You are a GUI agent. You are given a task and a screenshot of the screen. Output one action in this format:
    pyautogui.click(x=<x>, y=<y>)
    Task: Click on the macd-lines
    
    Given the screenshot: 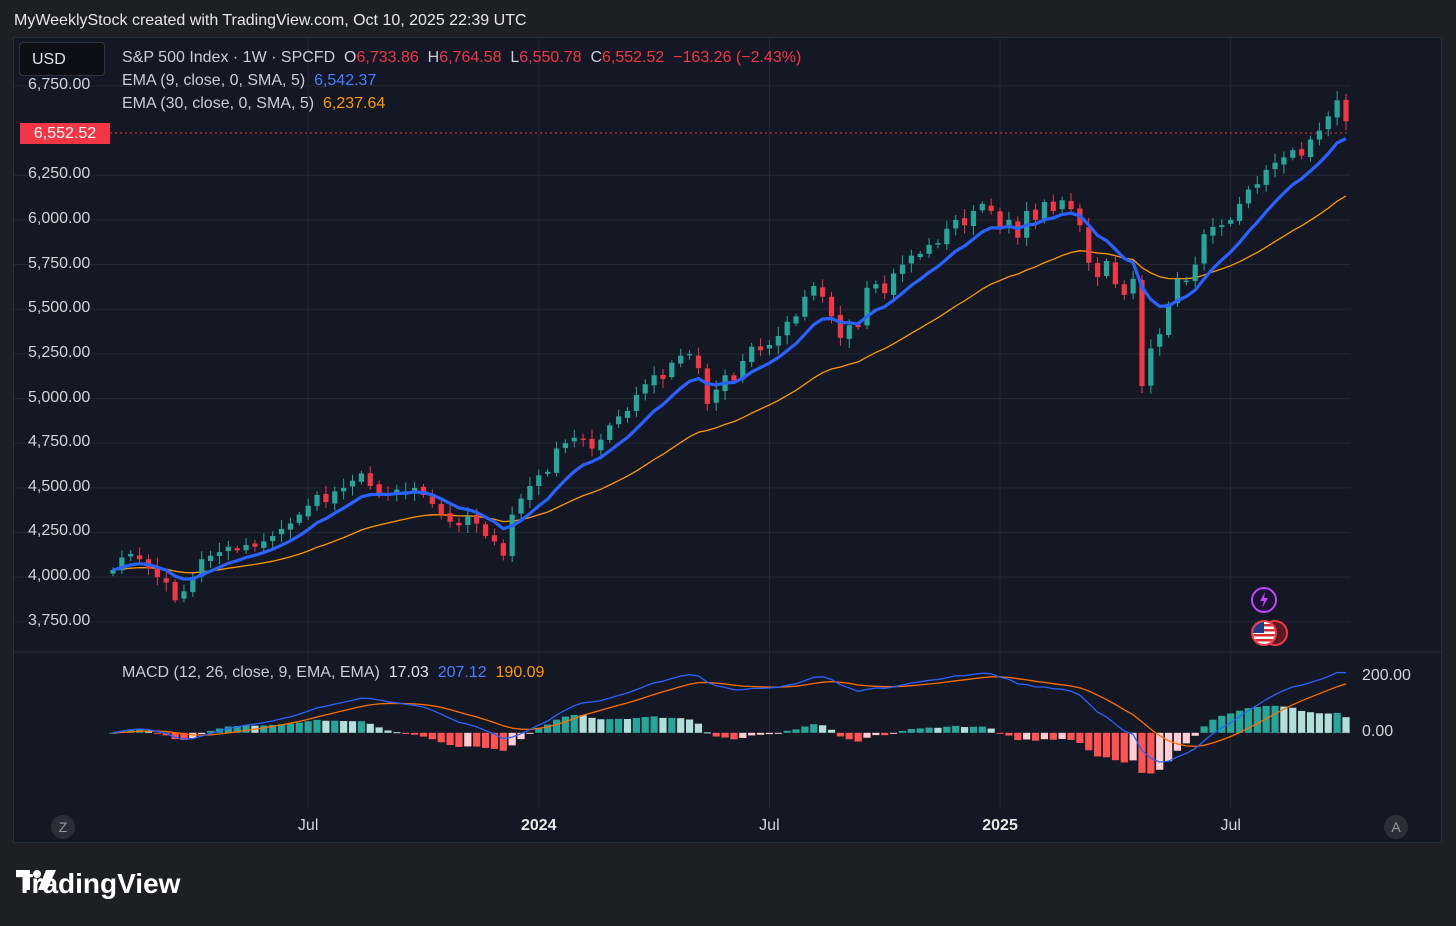 What is the action you would take?
    pyautogui.click(x=729, y=717)
    